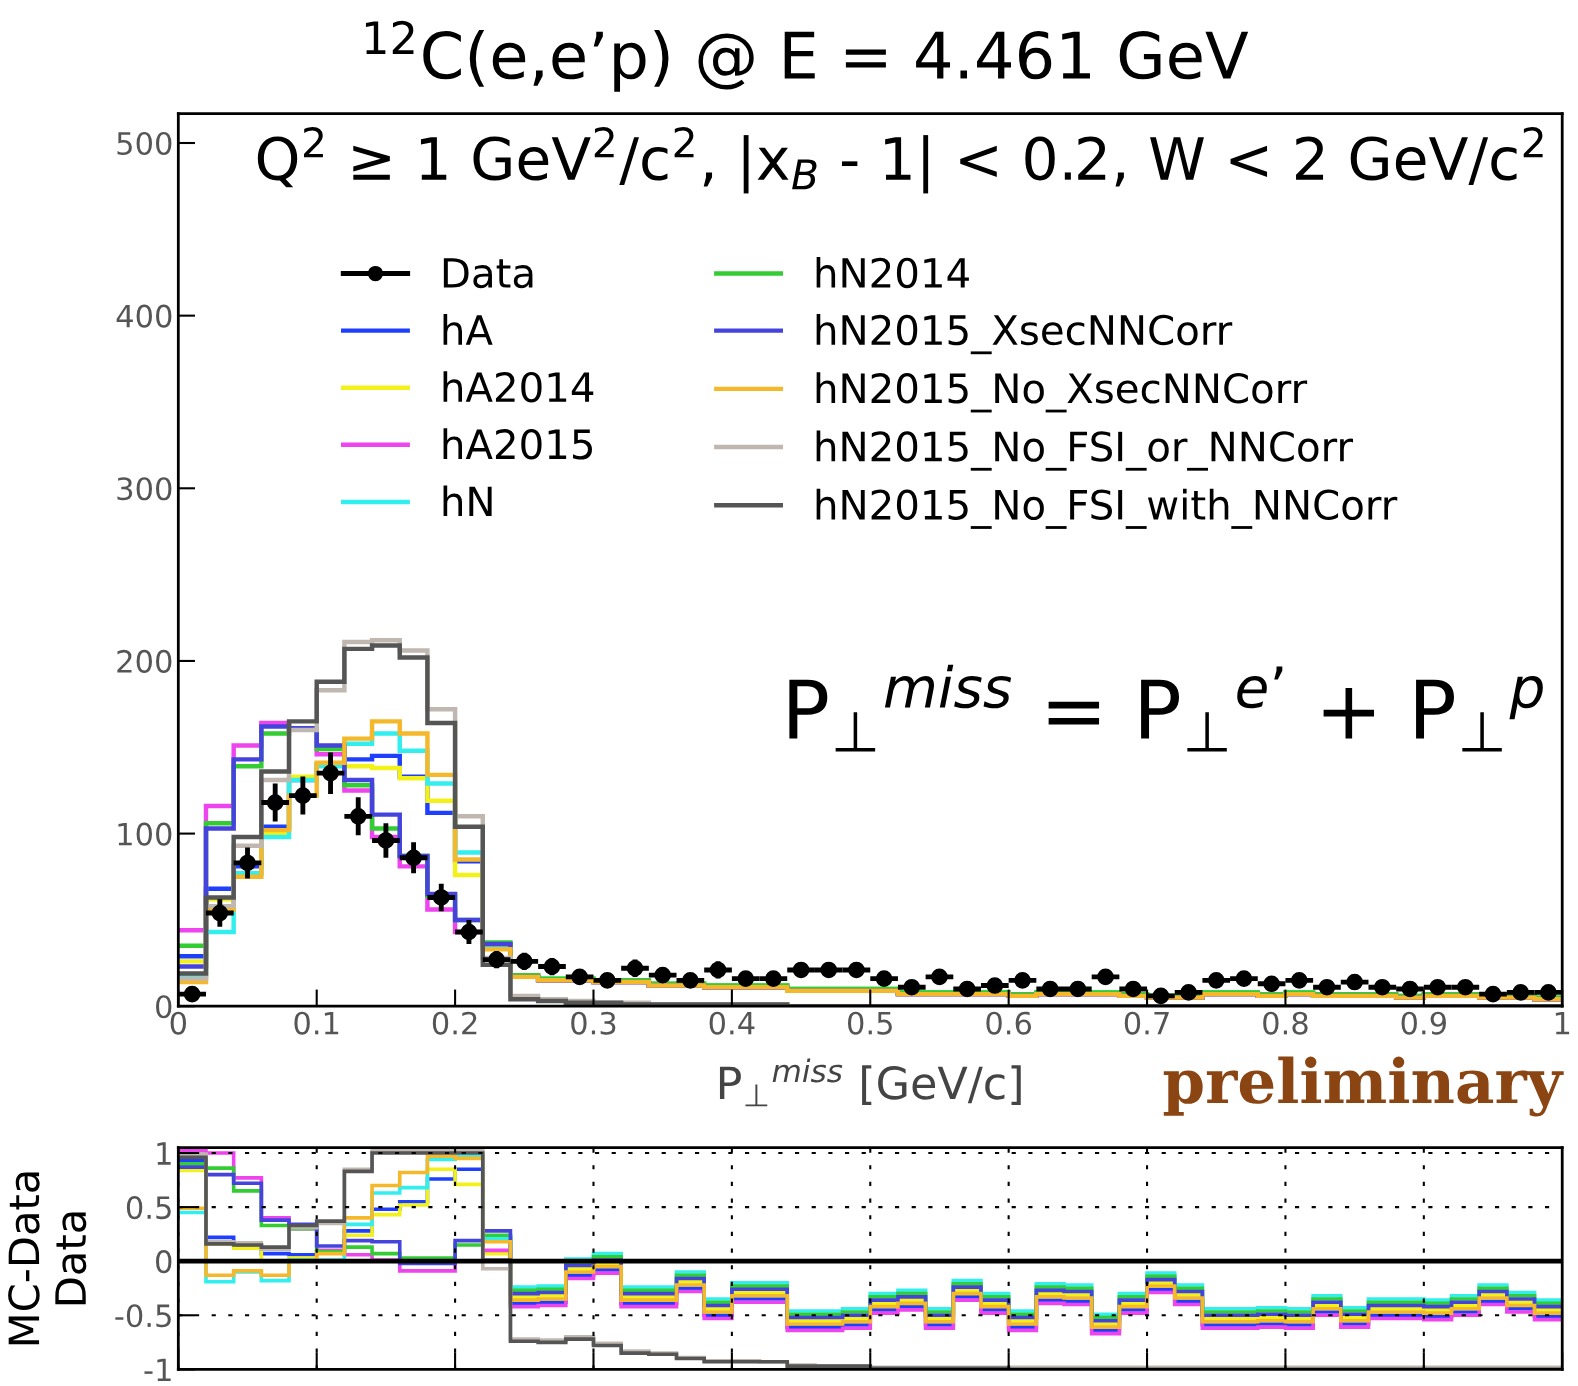 The height and width of the screenshot is (1386, 1578). I want to click on y-axis-title: MC-Data Data, so click(47, 1258).